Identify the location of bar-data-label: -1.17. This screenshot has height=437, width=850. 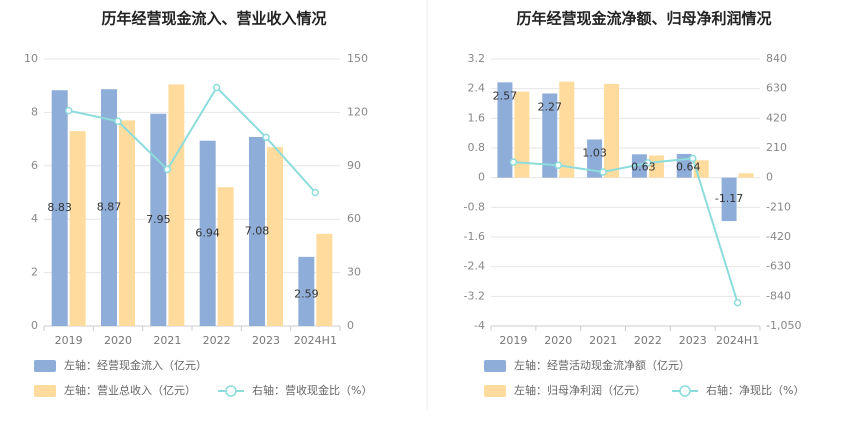
(729, 198).